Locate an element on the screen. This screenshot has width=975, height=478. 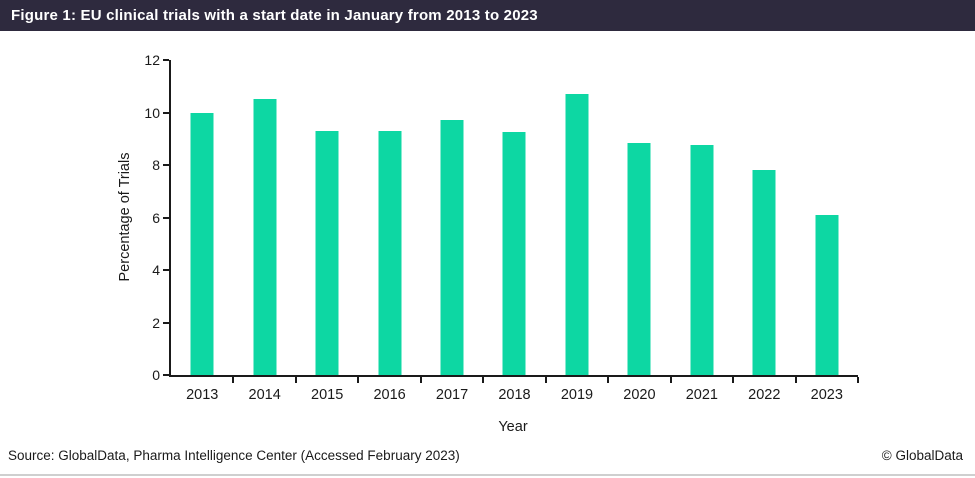
bottom-divider is located at coordinates (487, 475).